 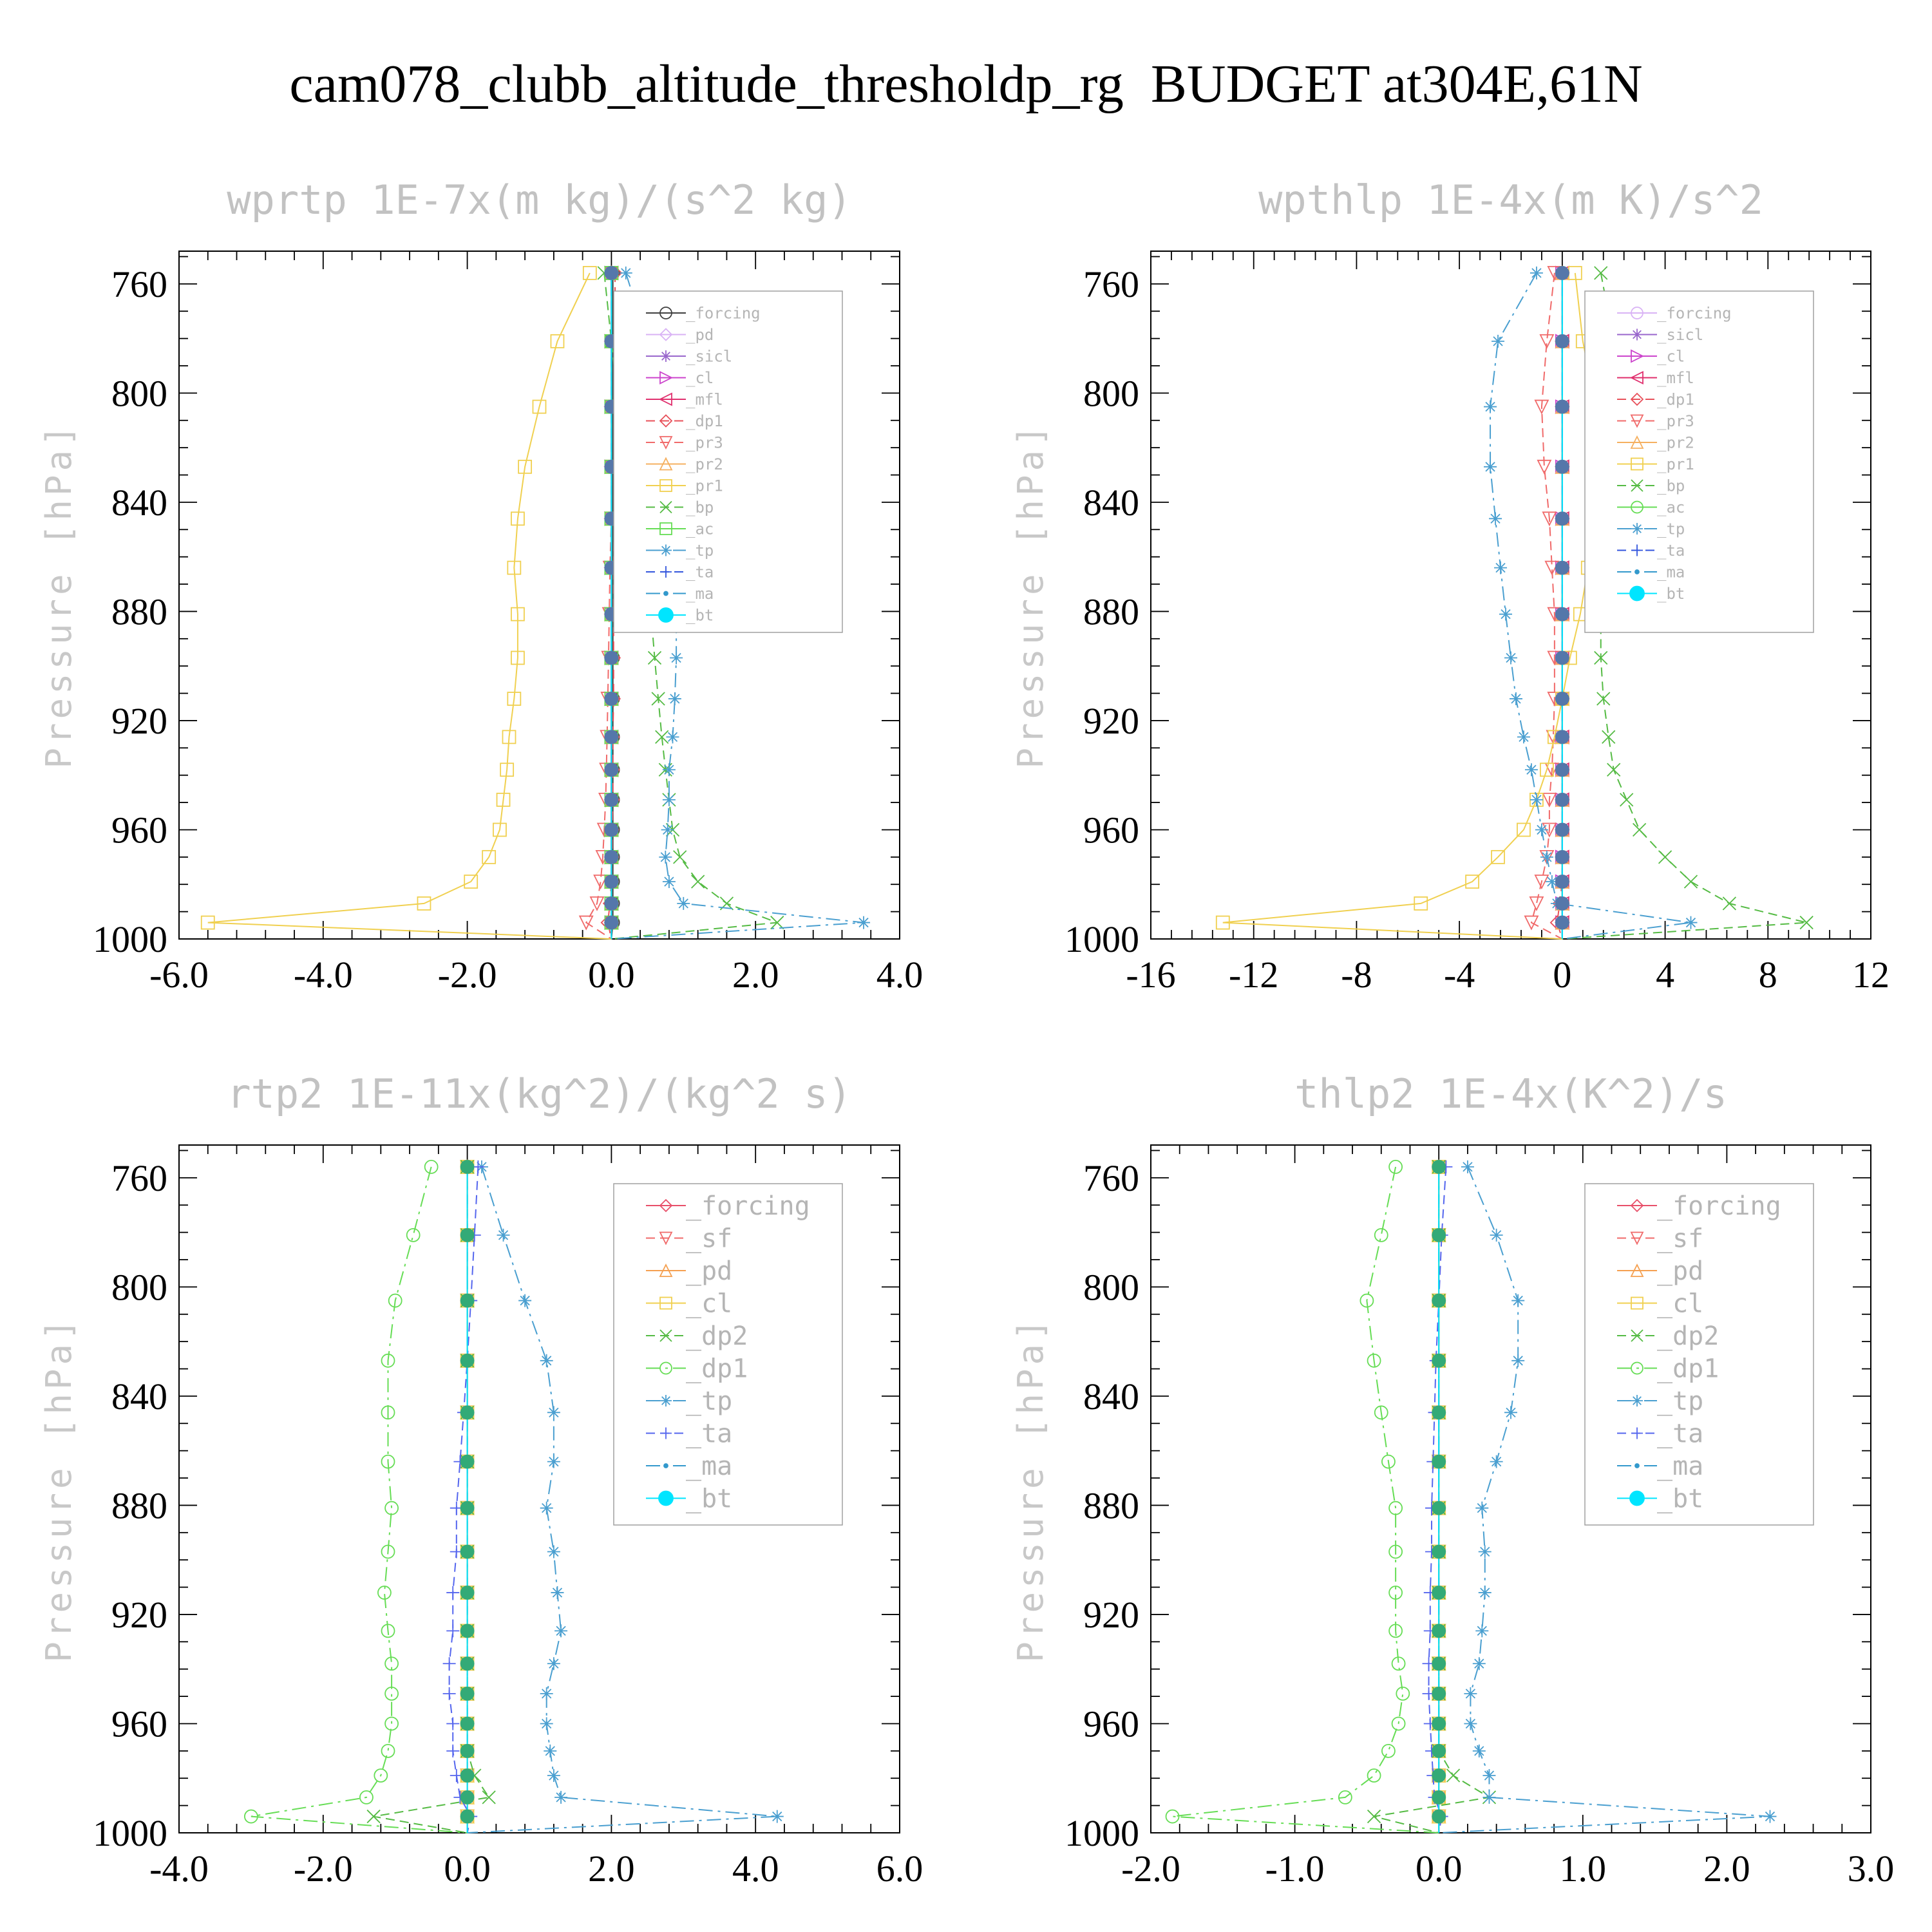 I want to click on plot-frame, so click(x=1510, y=595).